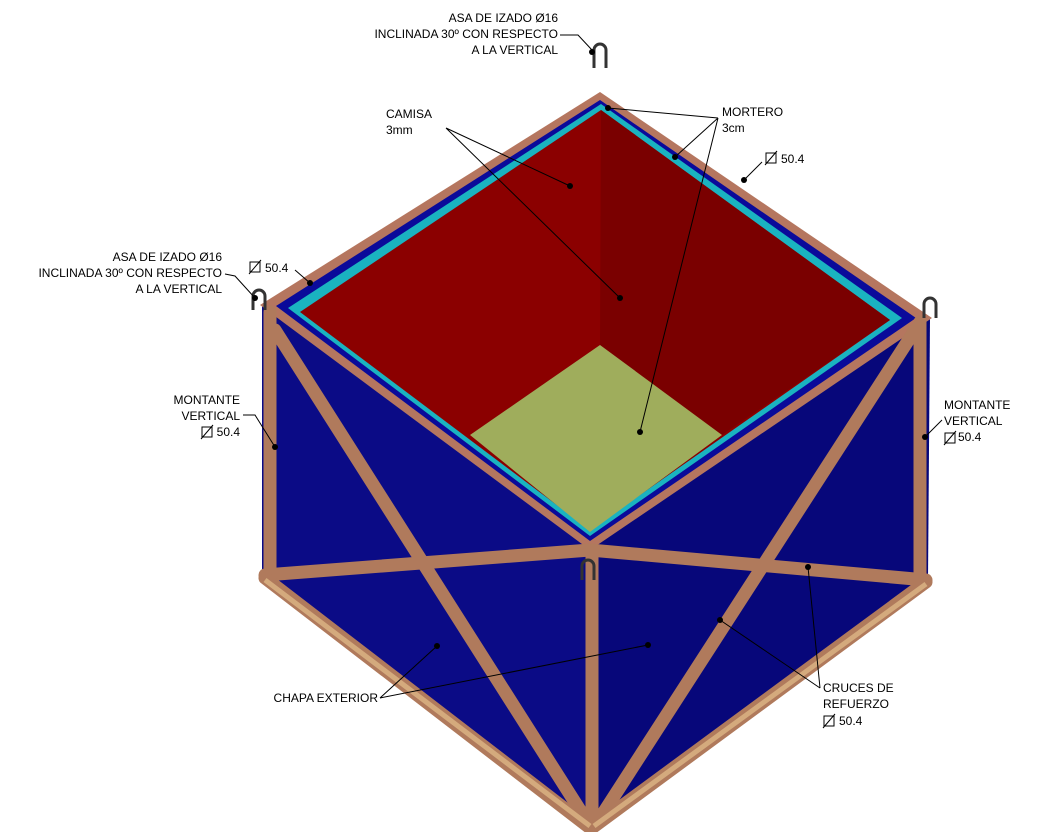 This screenshot has height=832, width=1044. Describe the element at coordinates (326, 698) in the screenshot. I see `label: CHAPA EXTERIOR` at that location.